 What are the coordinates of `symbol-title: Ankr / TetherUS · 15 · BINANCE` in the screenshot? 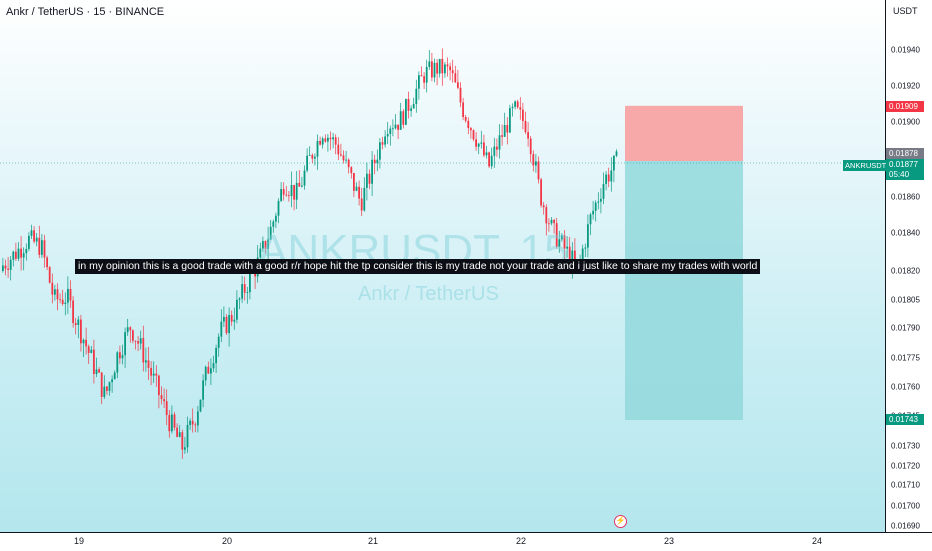 It's located at (85, 12).